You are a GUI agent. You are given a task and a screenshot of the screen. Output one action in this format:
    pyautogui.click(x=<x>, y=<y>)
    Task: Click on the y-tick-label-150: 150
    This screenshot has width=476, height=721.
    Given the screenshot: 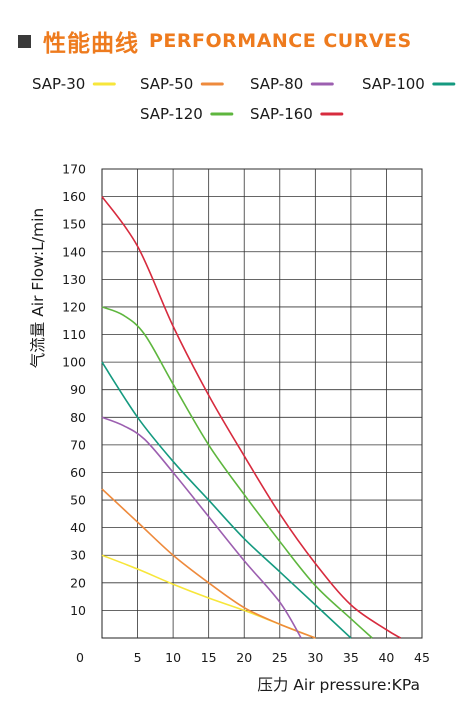 What is the action you would take?
    pyautogui.click(x=74, y=224)
    